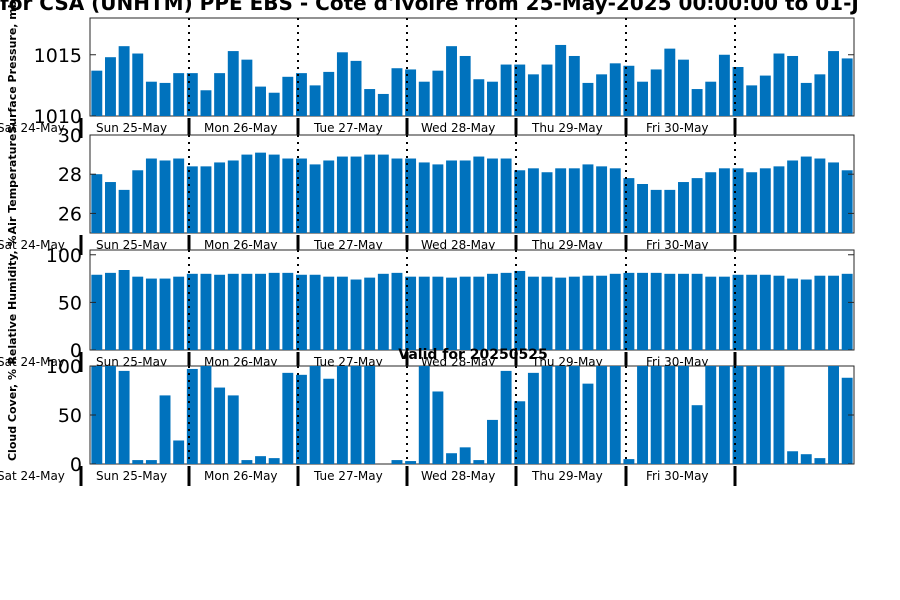 This screenshot has height=600, width=900. What do you see at coordinates (131, 128) in the screenshot?
I see `x-tick-label: Sun 25-May` at bounding box center [131, 128].